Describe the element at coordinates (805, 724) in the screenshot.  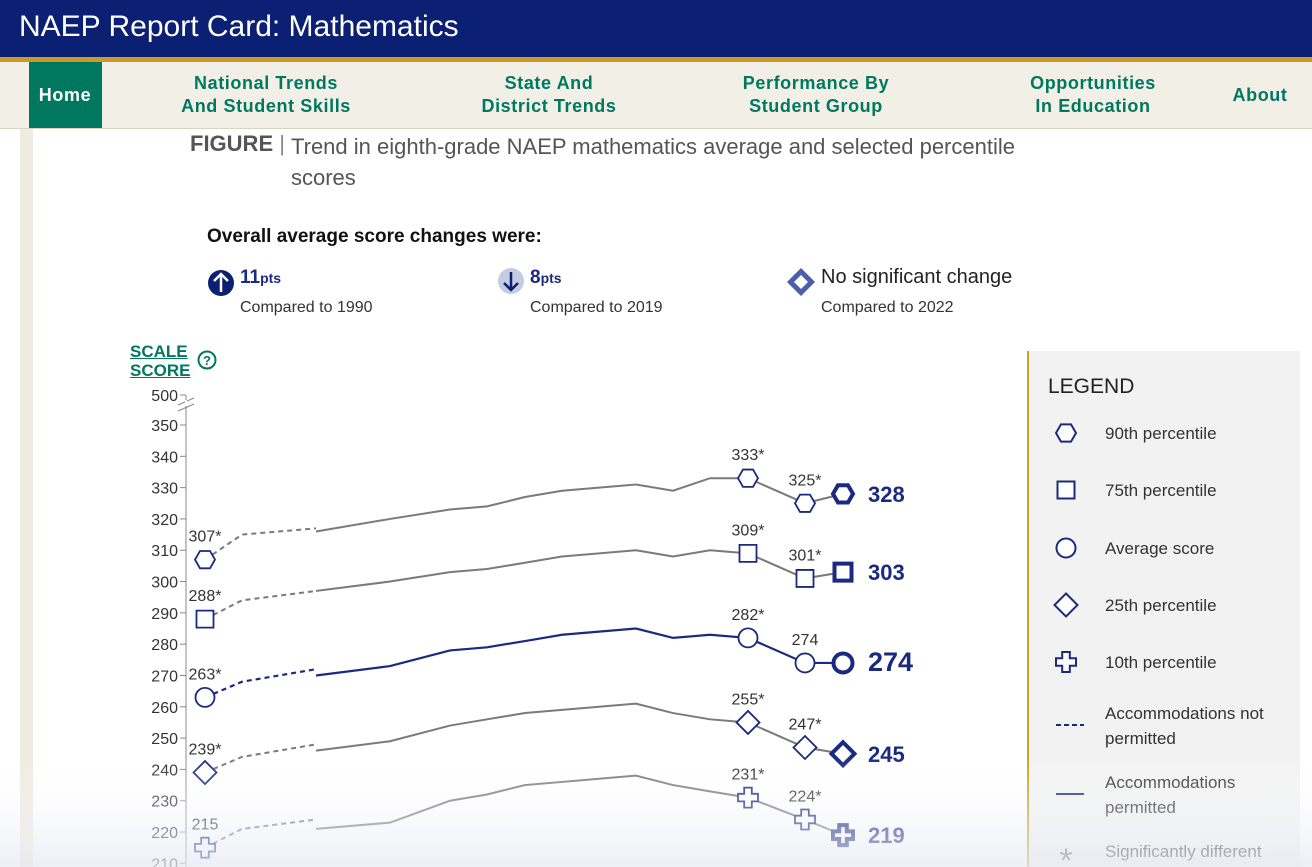
I see `value-label: 247*` at that location.